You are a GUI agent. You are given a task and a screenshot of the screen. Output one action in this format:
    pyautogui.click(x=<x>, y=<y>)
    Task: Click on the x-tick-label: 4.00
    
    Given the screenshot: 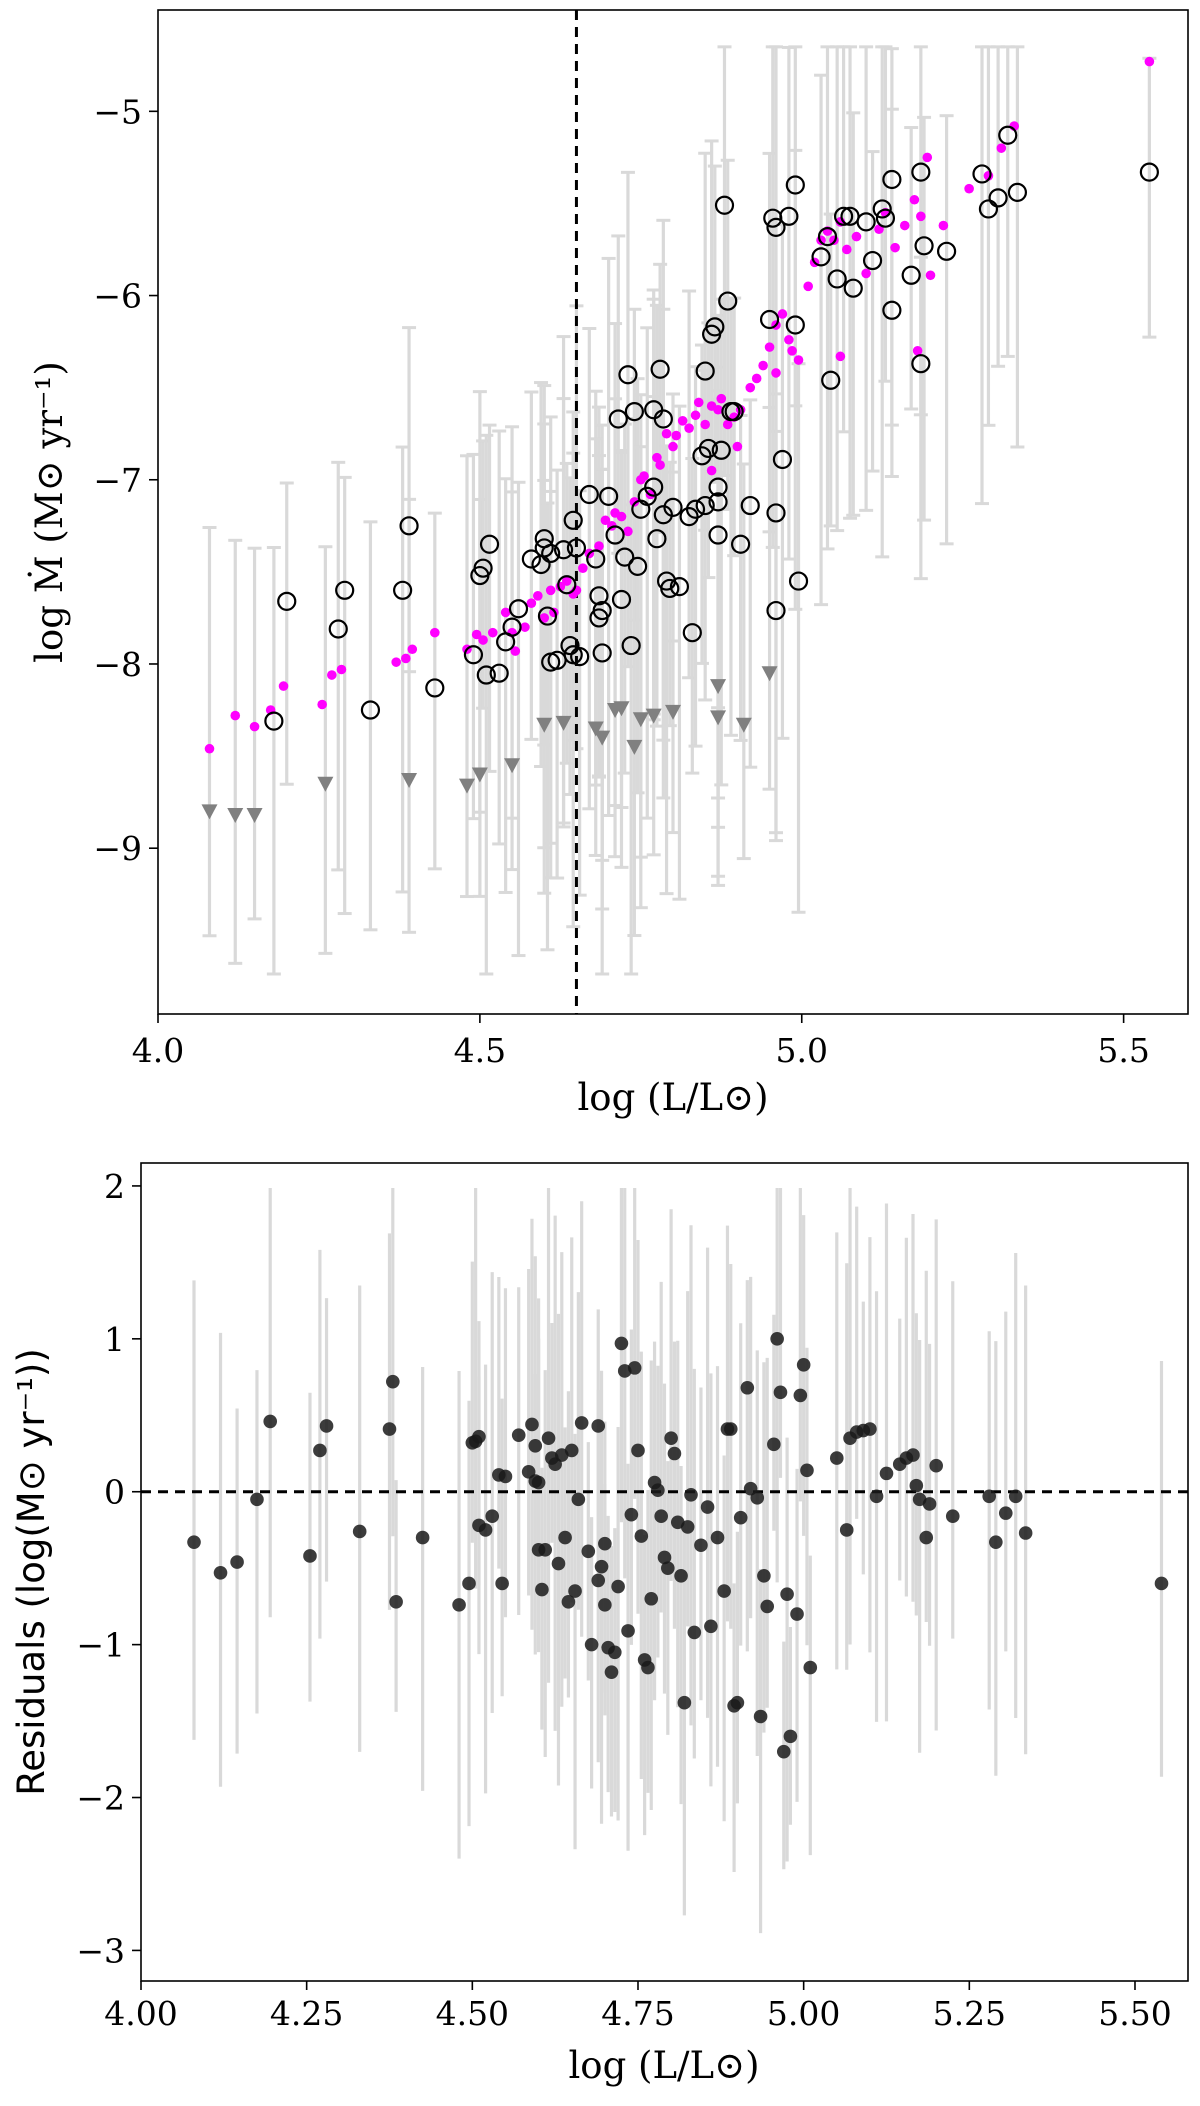 What is the action you would take?
    pyautogui.click(x=140, y=2013)
    